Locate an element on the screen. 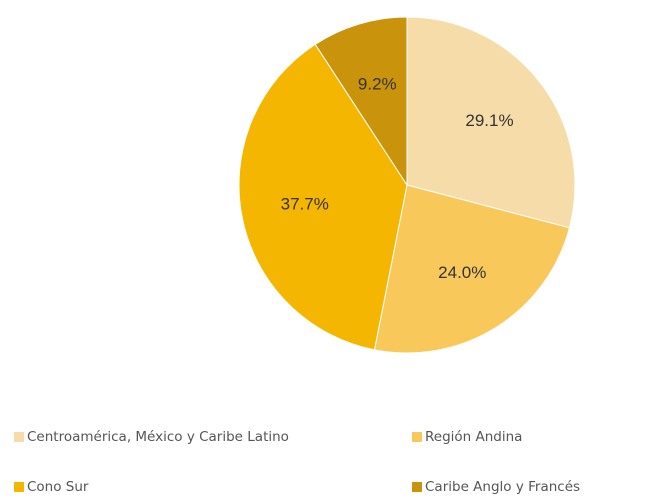  legend-label: Caribe Anglo y Francés is located at coordinates (502, 487).